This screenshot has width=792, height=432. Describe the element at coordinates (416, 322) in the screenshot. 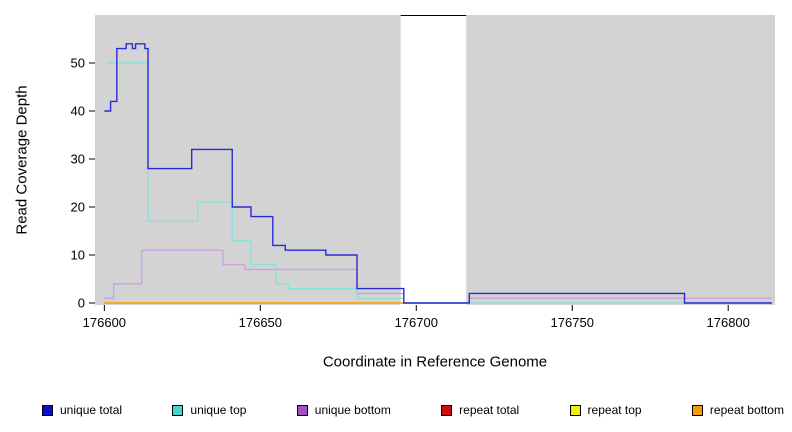

I see `x-tick-label: 176700` at that location.